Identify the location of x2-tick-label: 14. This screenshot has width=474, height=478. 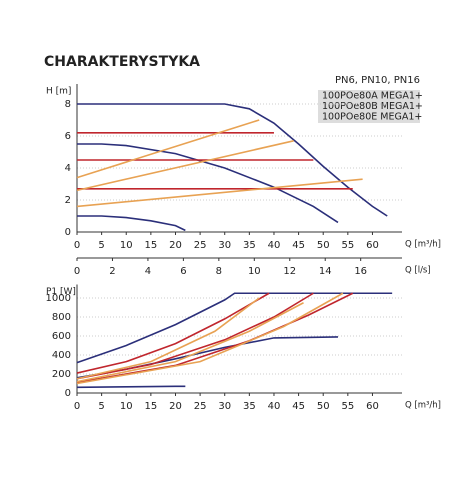
(325, 271).